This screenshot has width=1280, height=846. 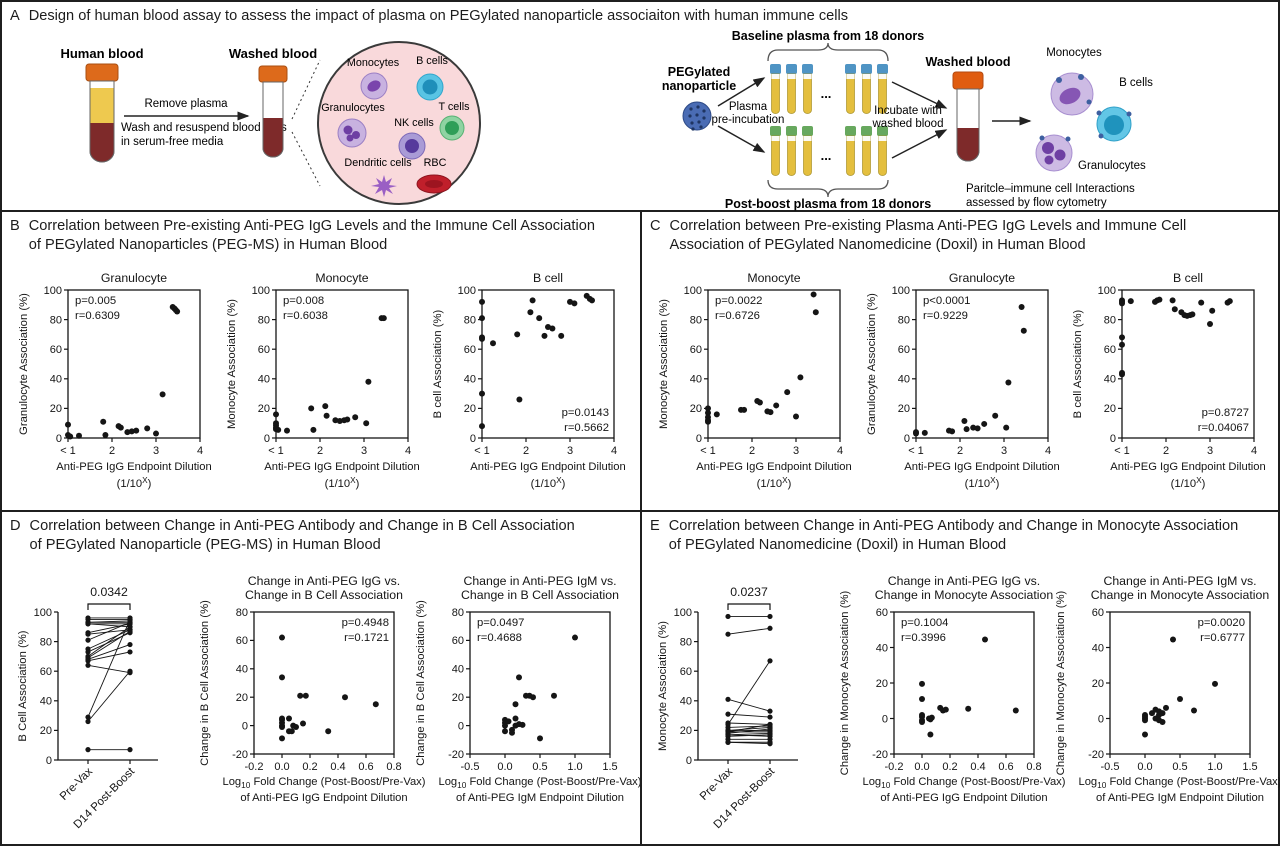 What do you see at coordinates (373, 63) in the screenshot?
I see `monocytes-label: Monocytes` at bounding box center [373, 63].